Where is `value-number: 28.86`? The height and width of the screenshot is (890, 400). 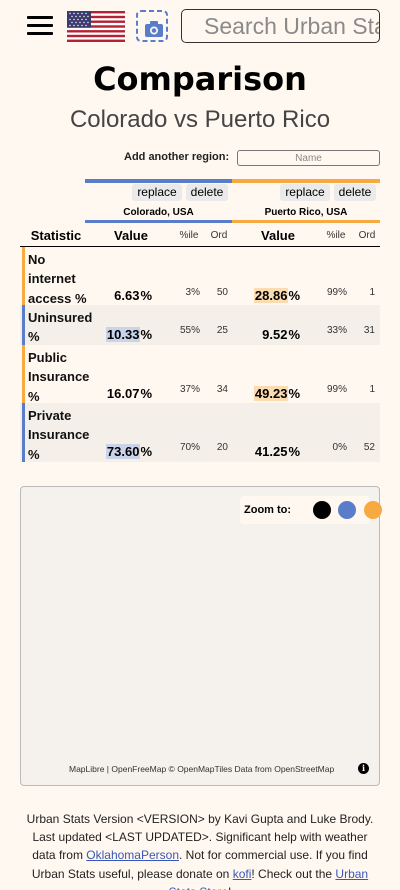
value-number: 28.86 is located at coordinates (271, 295).